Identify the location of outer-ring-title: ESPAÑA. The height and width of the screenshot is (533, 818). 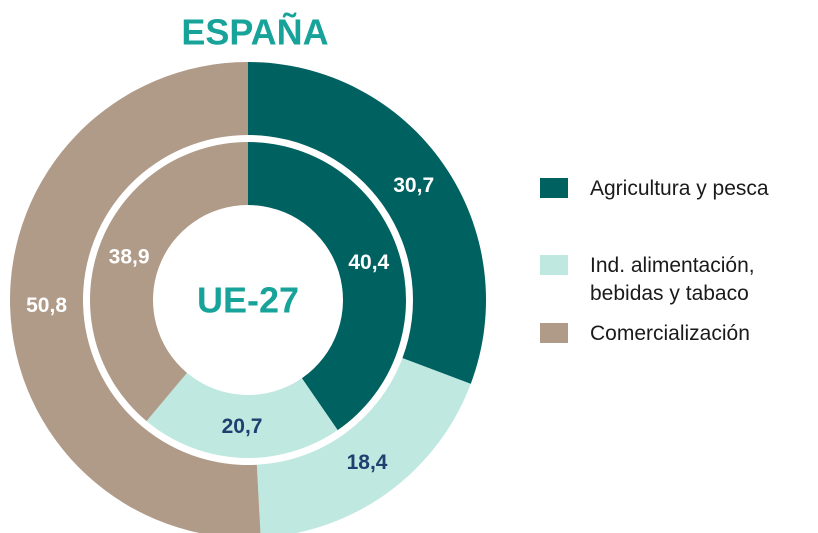
(254, 32).